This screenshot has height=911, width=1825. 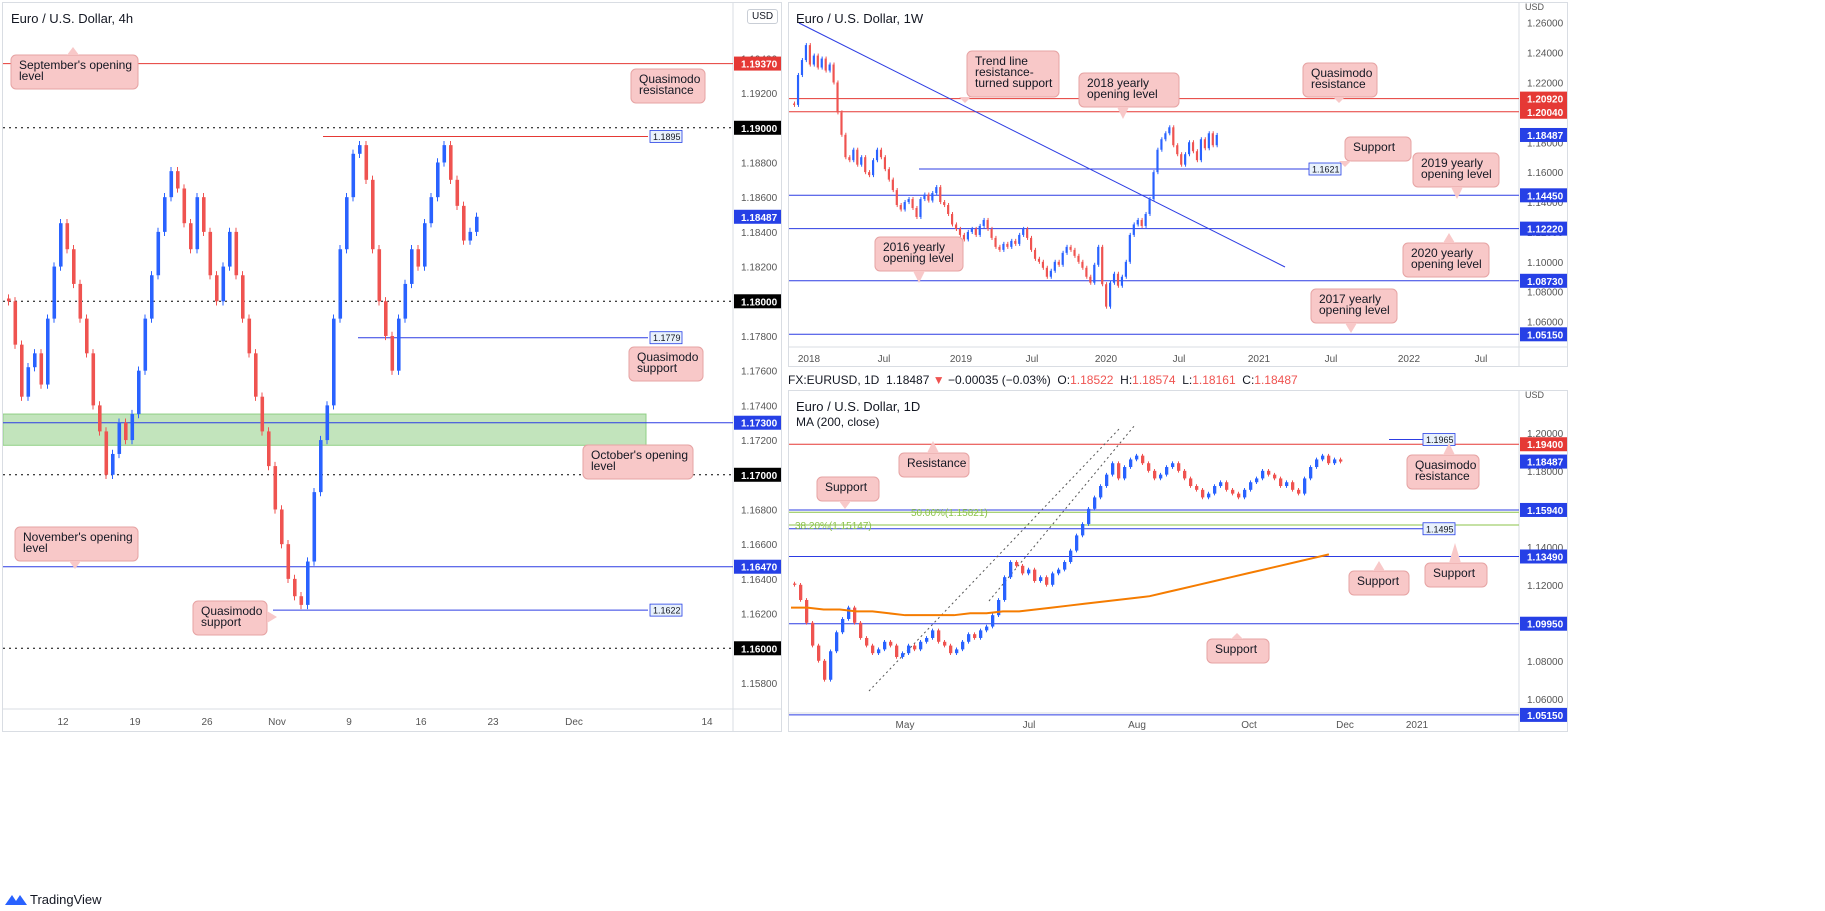 What do you see at coordinates (1545, 586) in the screenshot?
I see `y-tick-label: 1.12000` at bounding box center [1545, 586].